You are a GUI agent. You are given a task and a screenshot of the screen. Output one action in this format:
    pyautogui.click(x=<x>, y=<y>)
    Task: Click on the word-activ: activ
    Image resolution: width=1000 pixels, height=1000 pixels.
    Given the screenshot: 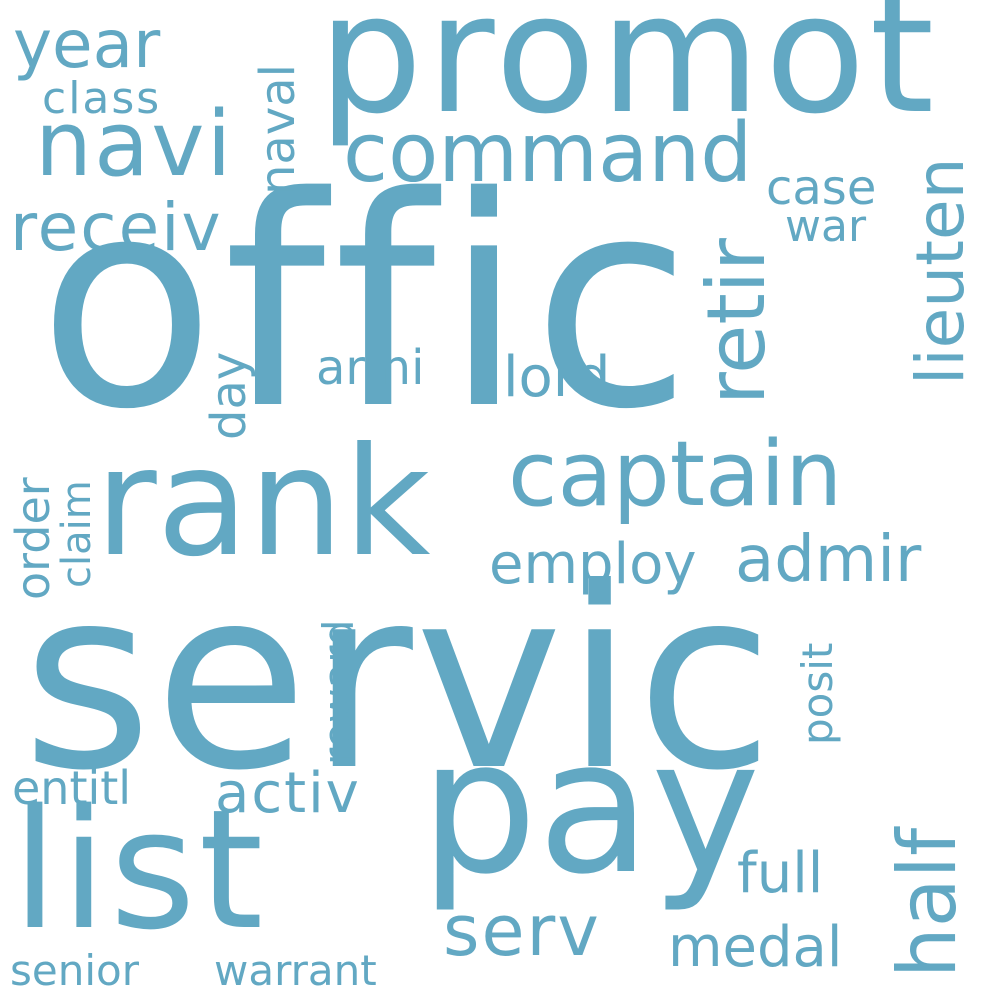 What is the action you would take?
    pyautogui.click(x=288, y=793)
    